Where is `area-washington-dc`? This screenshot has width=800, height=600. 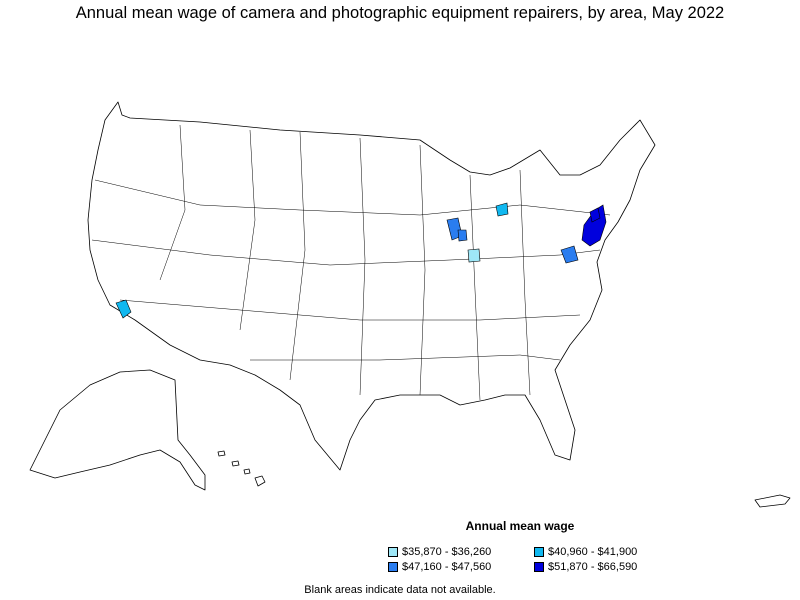 area-washington-dc is located at coordinates (569, 254).